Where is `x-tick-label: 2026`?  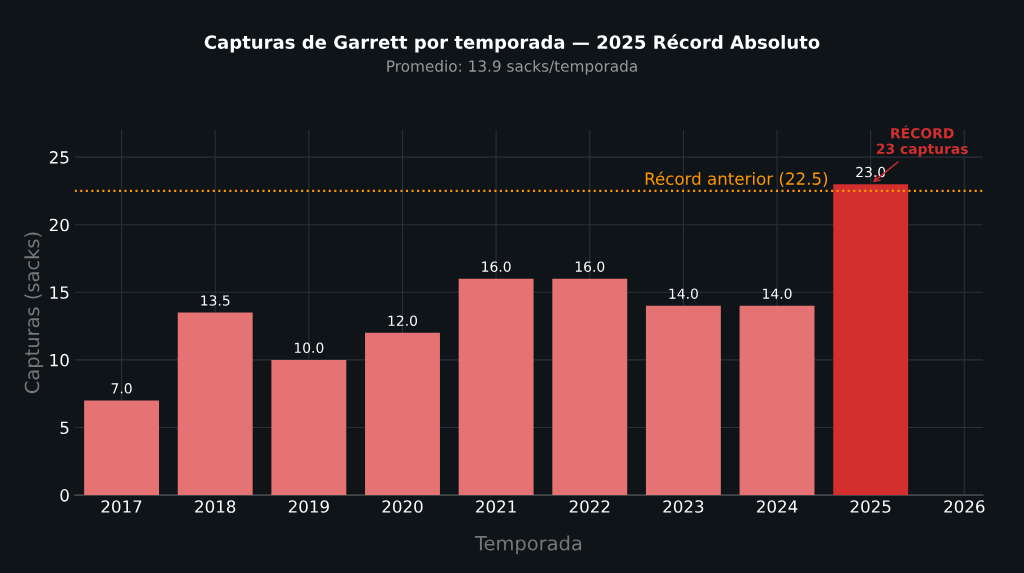
x-tick-label: 2026 is located at coordinates (964, 506).